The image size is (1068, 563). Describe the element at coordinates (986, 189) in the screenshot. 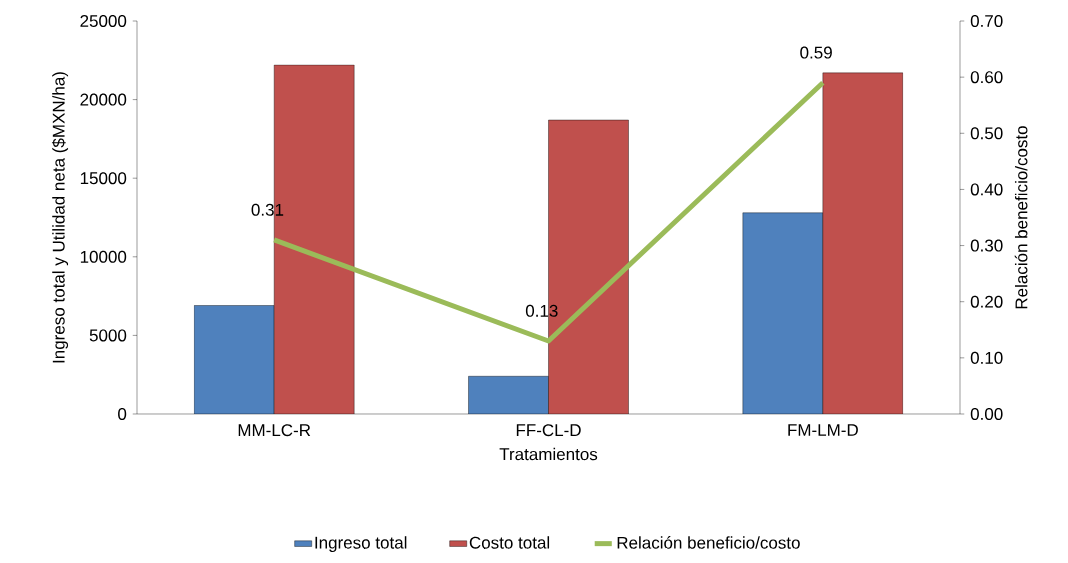

I see `y2-tick-label: 0.40` at that location.